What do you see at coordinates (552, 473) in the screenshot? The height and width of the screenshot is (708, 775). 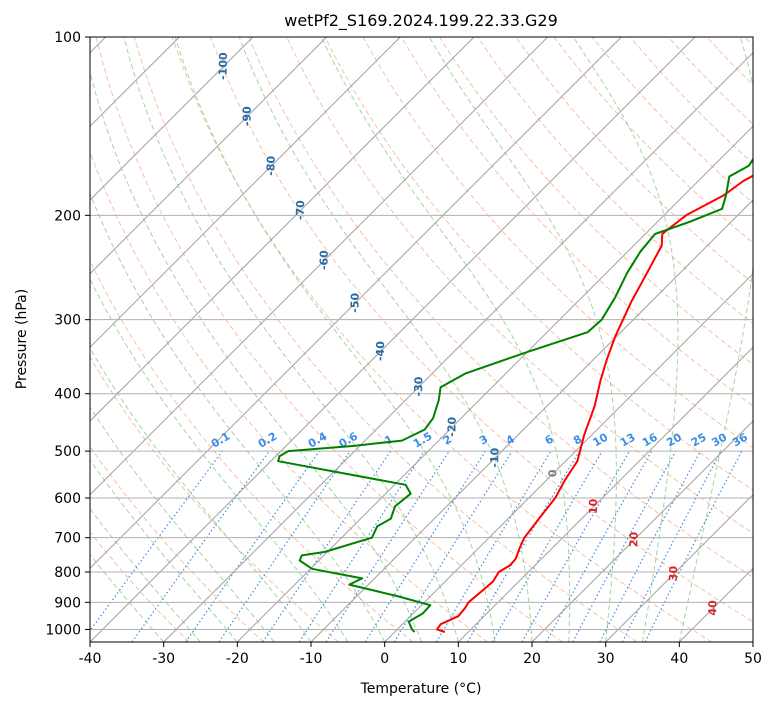 I see `isotherm-label: 0` at bounding box center [552, 473].